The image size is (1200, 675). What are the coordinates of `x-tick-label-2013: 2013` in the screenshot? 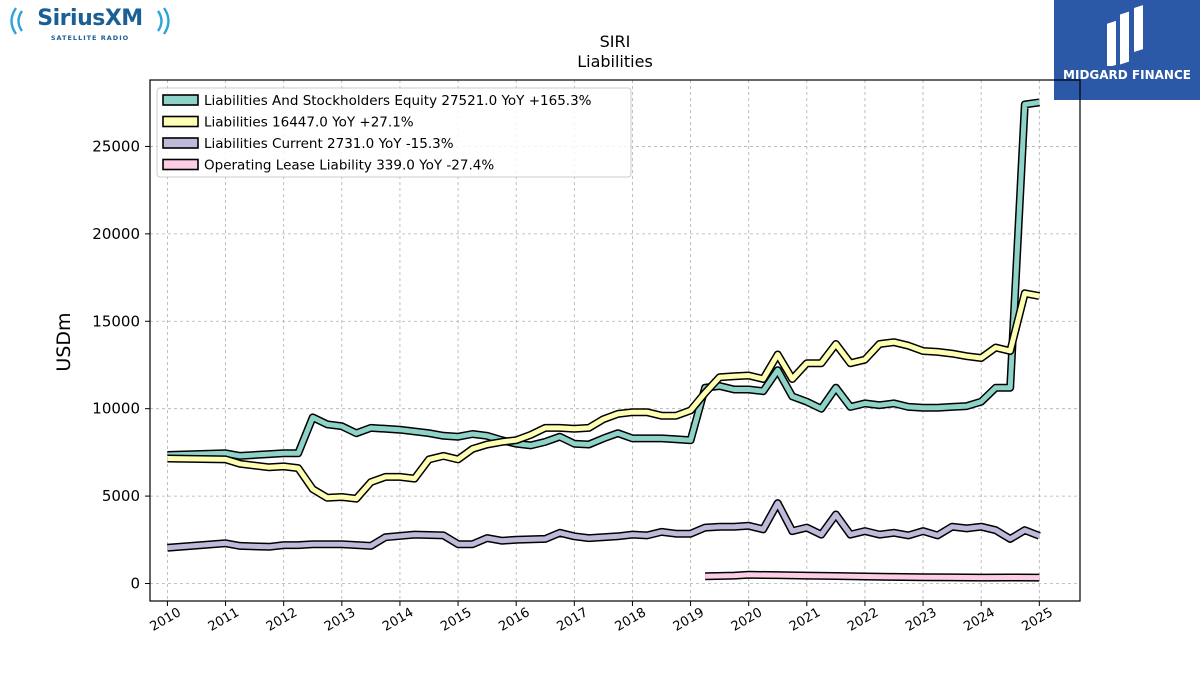 It's located at (340, 620).